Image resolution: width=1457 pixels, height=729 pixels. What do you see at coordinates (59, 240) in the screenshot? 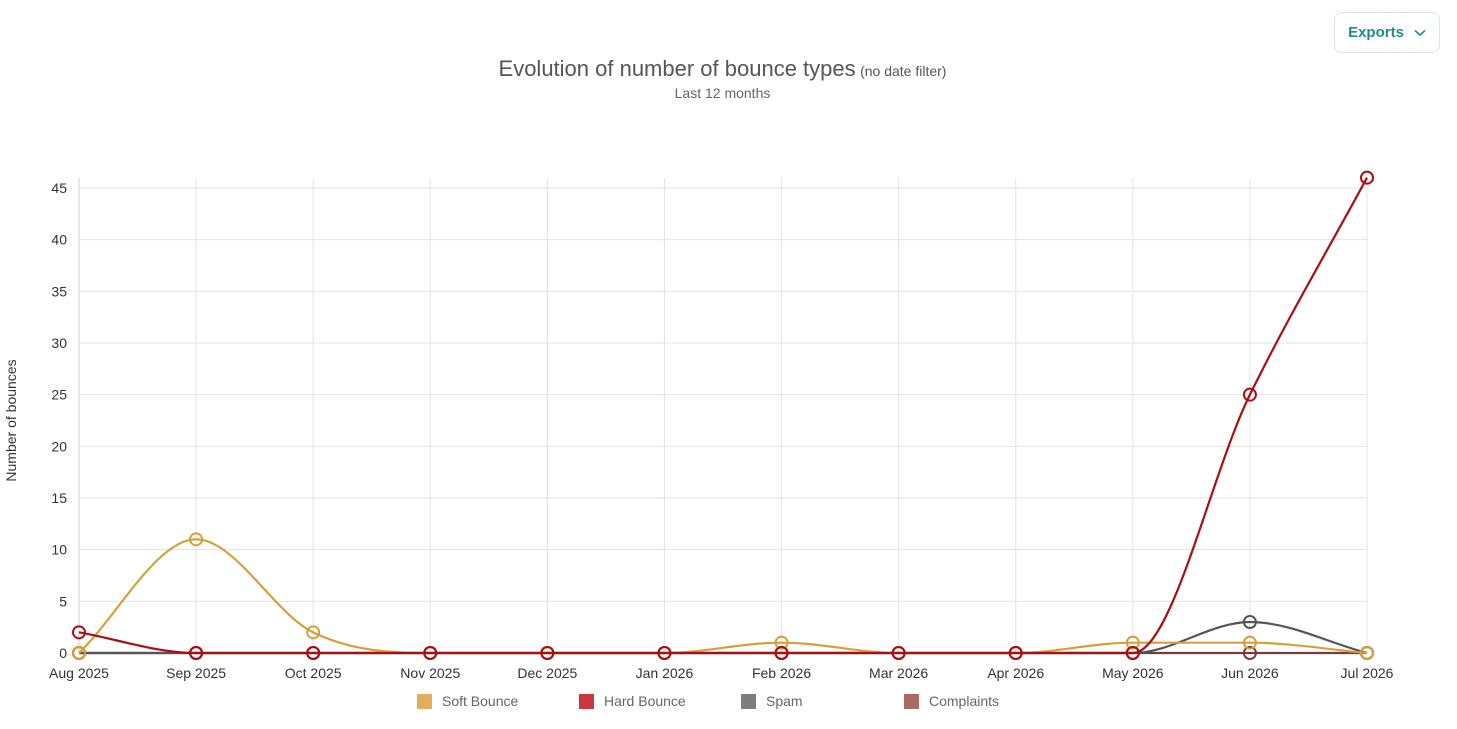
I see `y-tick-label: 40` at bounding box center [59, 240].